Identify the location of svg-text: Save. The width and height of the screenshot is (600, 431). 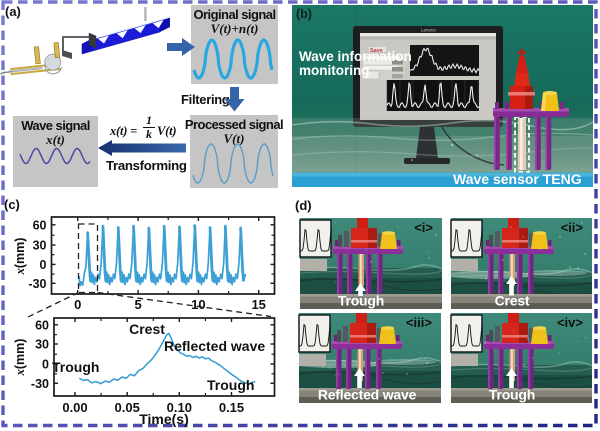
(376, 51).